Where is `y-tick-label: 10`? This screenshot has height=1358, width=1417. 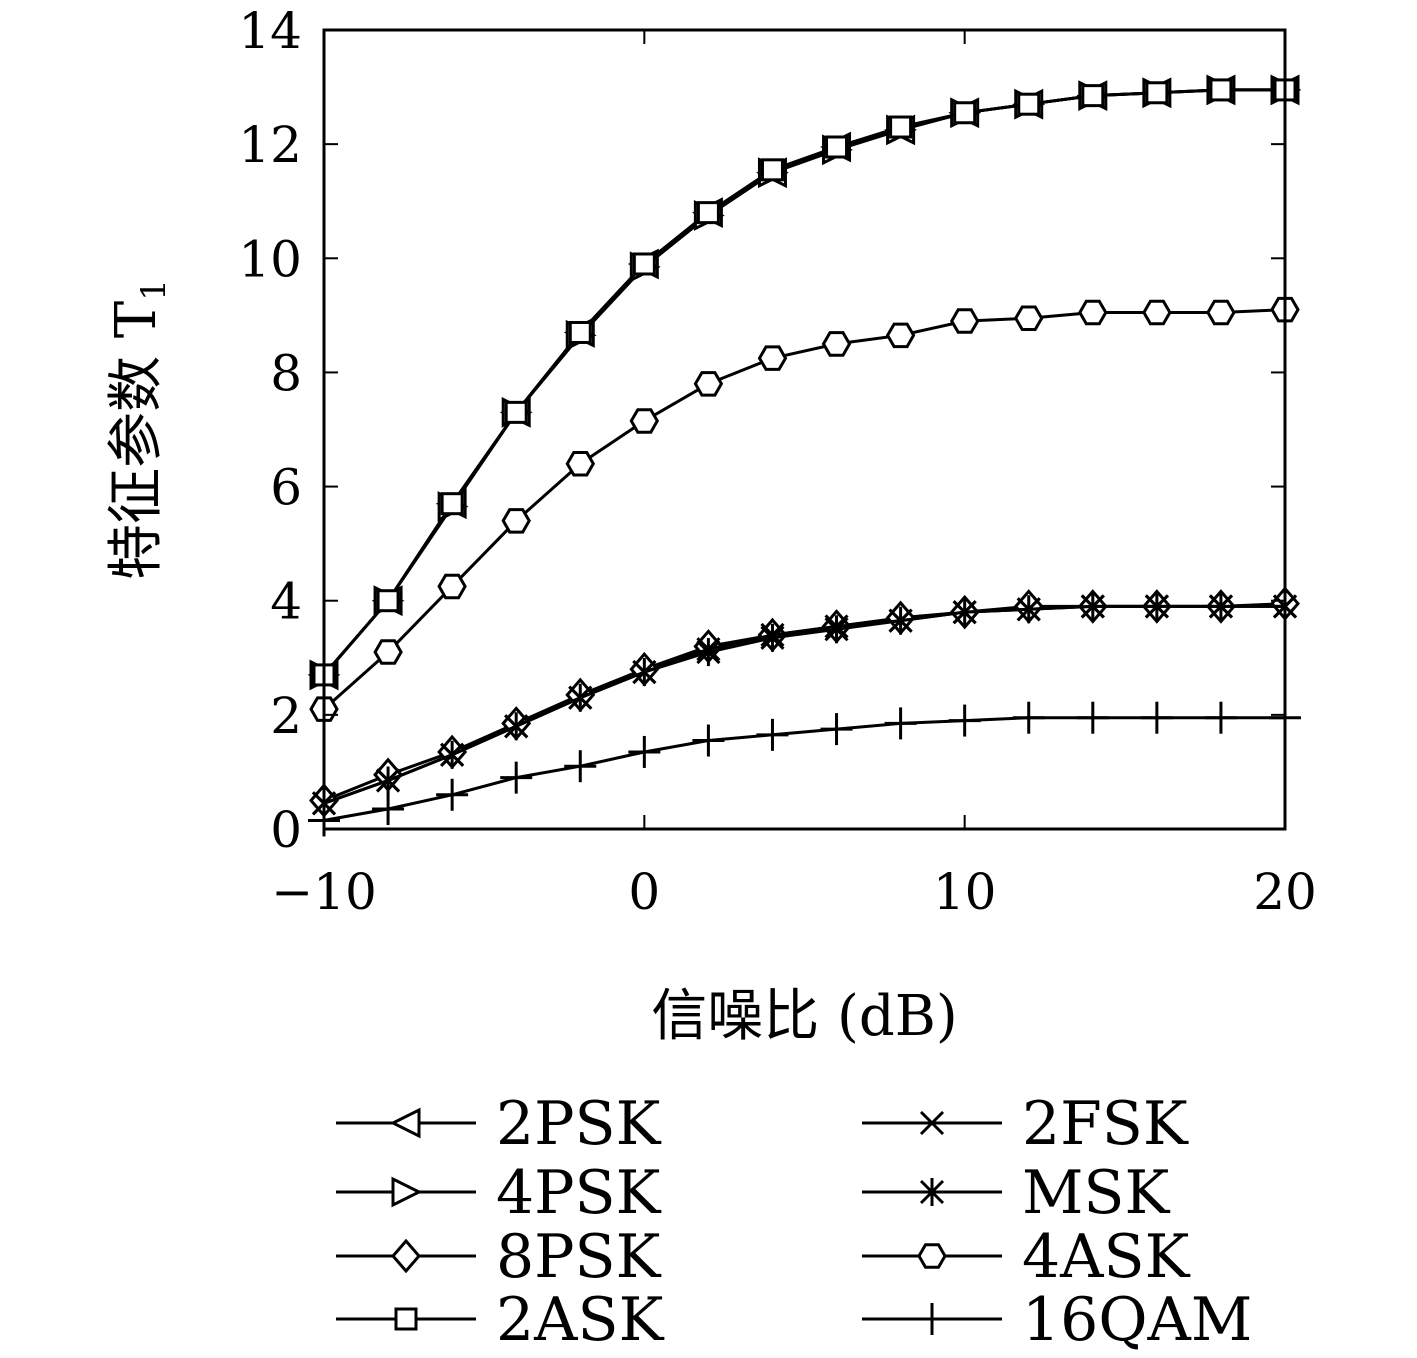
y-tick-label: 10 is located at coordinates (270, 259).